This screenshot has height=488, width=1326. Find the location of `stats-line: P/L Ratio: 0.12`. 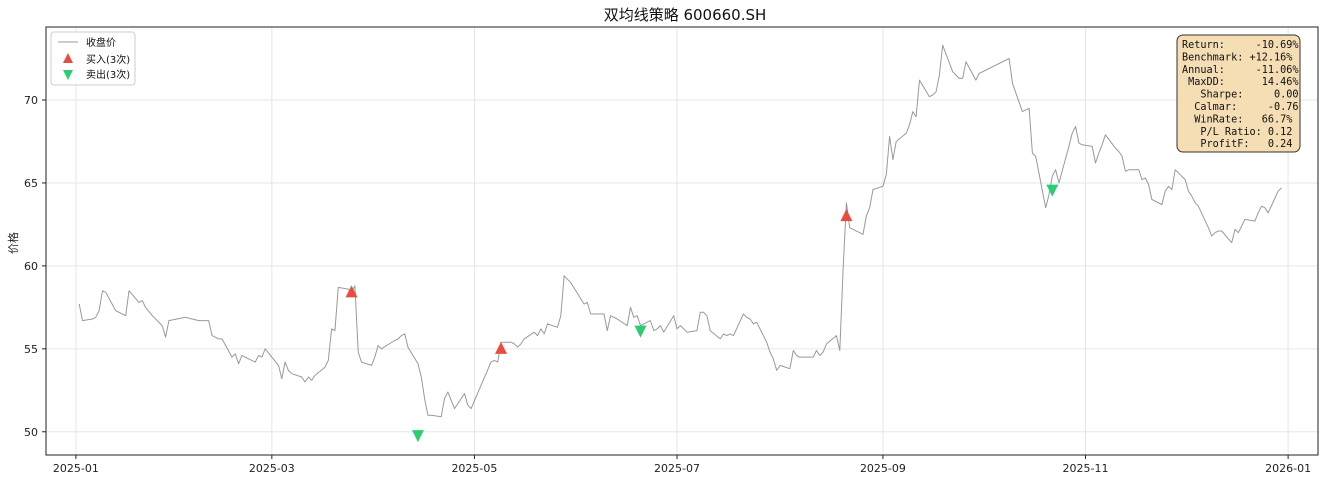

stats-line: P/L Ratio: 0.12 is located at coordinates (1237, 132).